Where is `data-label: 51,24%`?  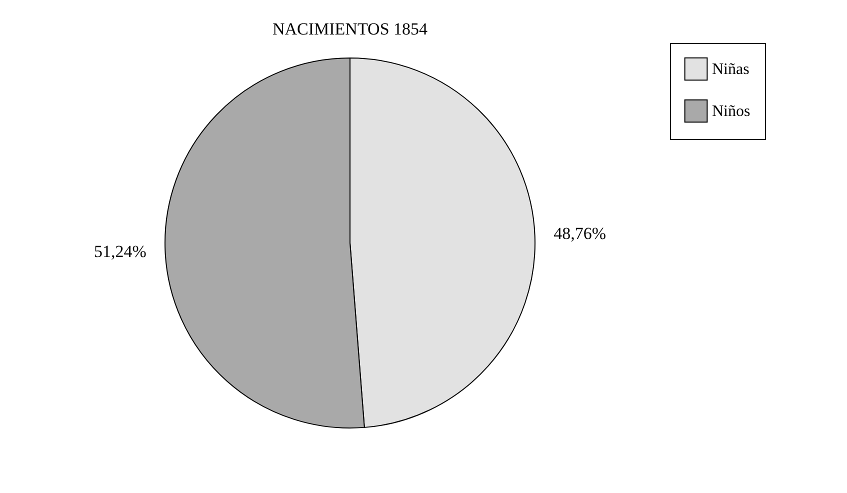
data-label: 51,24% is located at coordinates (120, 251).